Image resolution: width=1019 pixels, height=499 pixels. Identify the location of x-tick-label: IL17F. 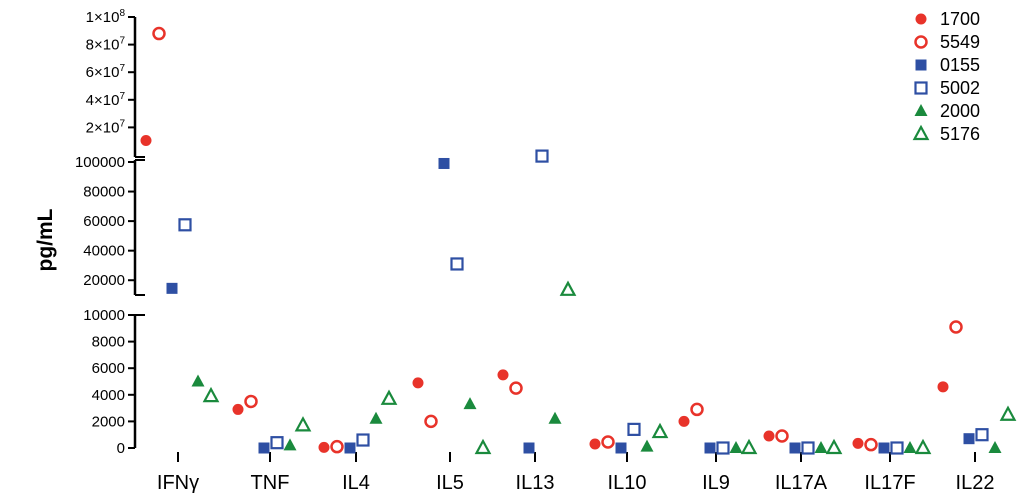
(889, 483).